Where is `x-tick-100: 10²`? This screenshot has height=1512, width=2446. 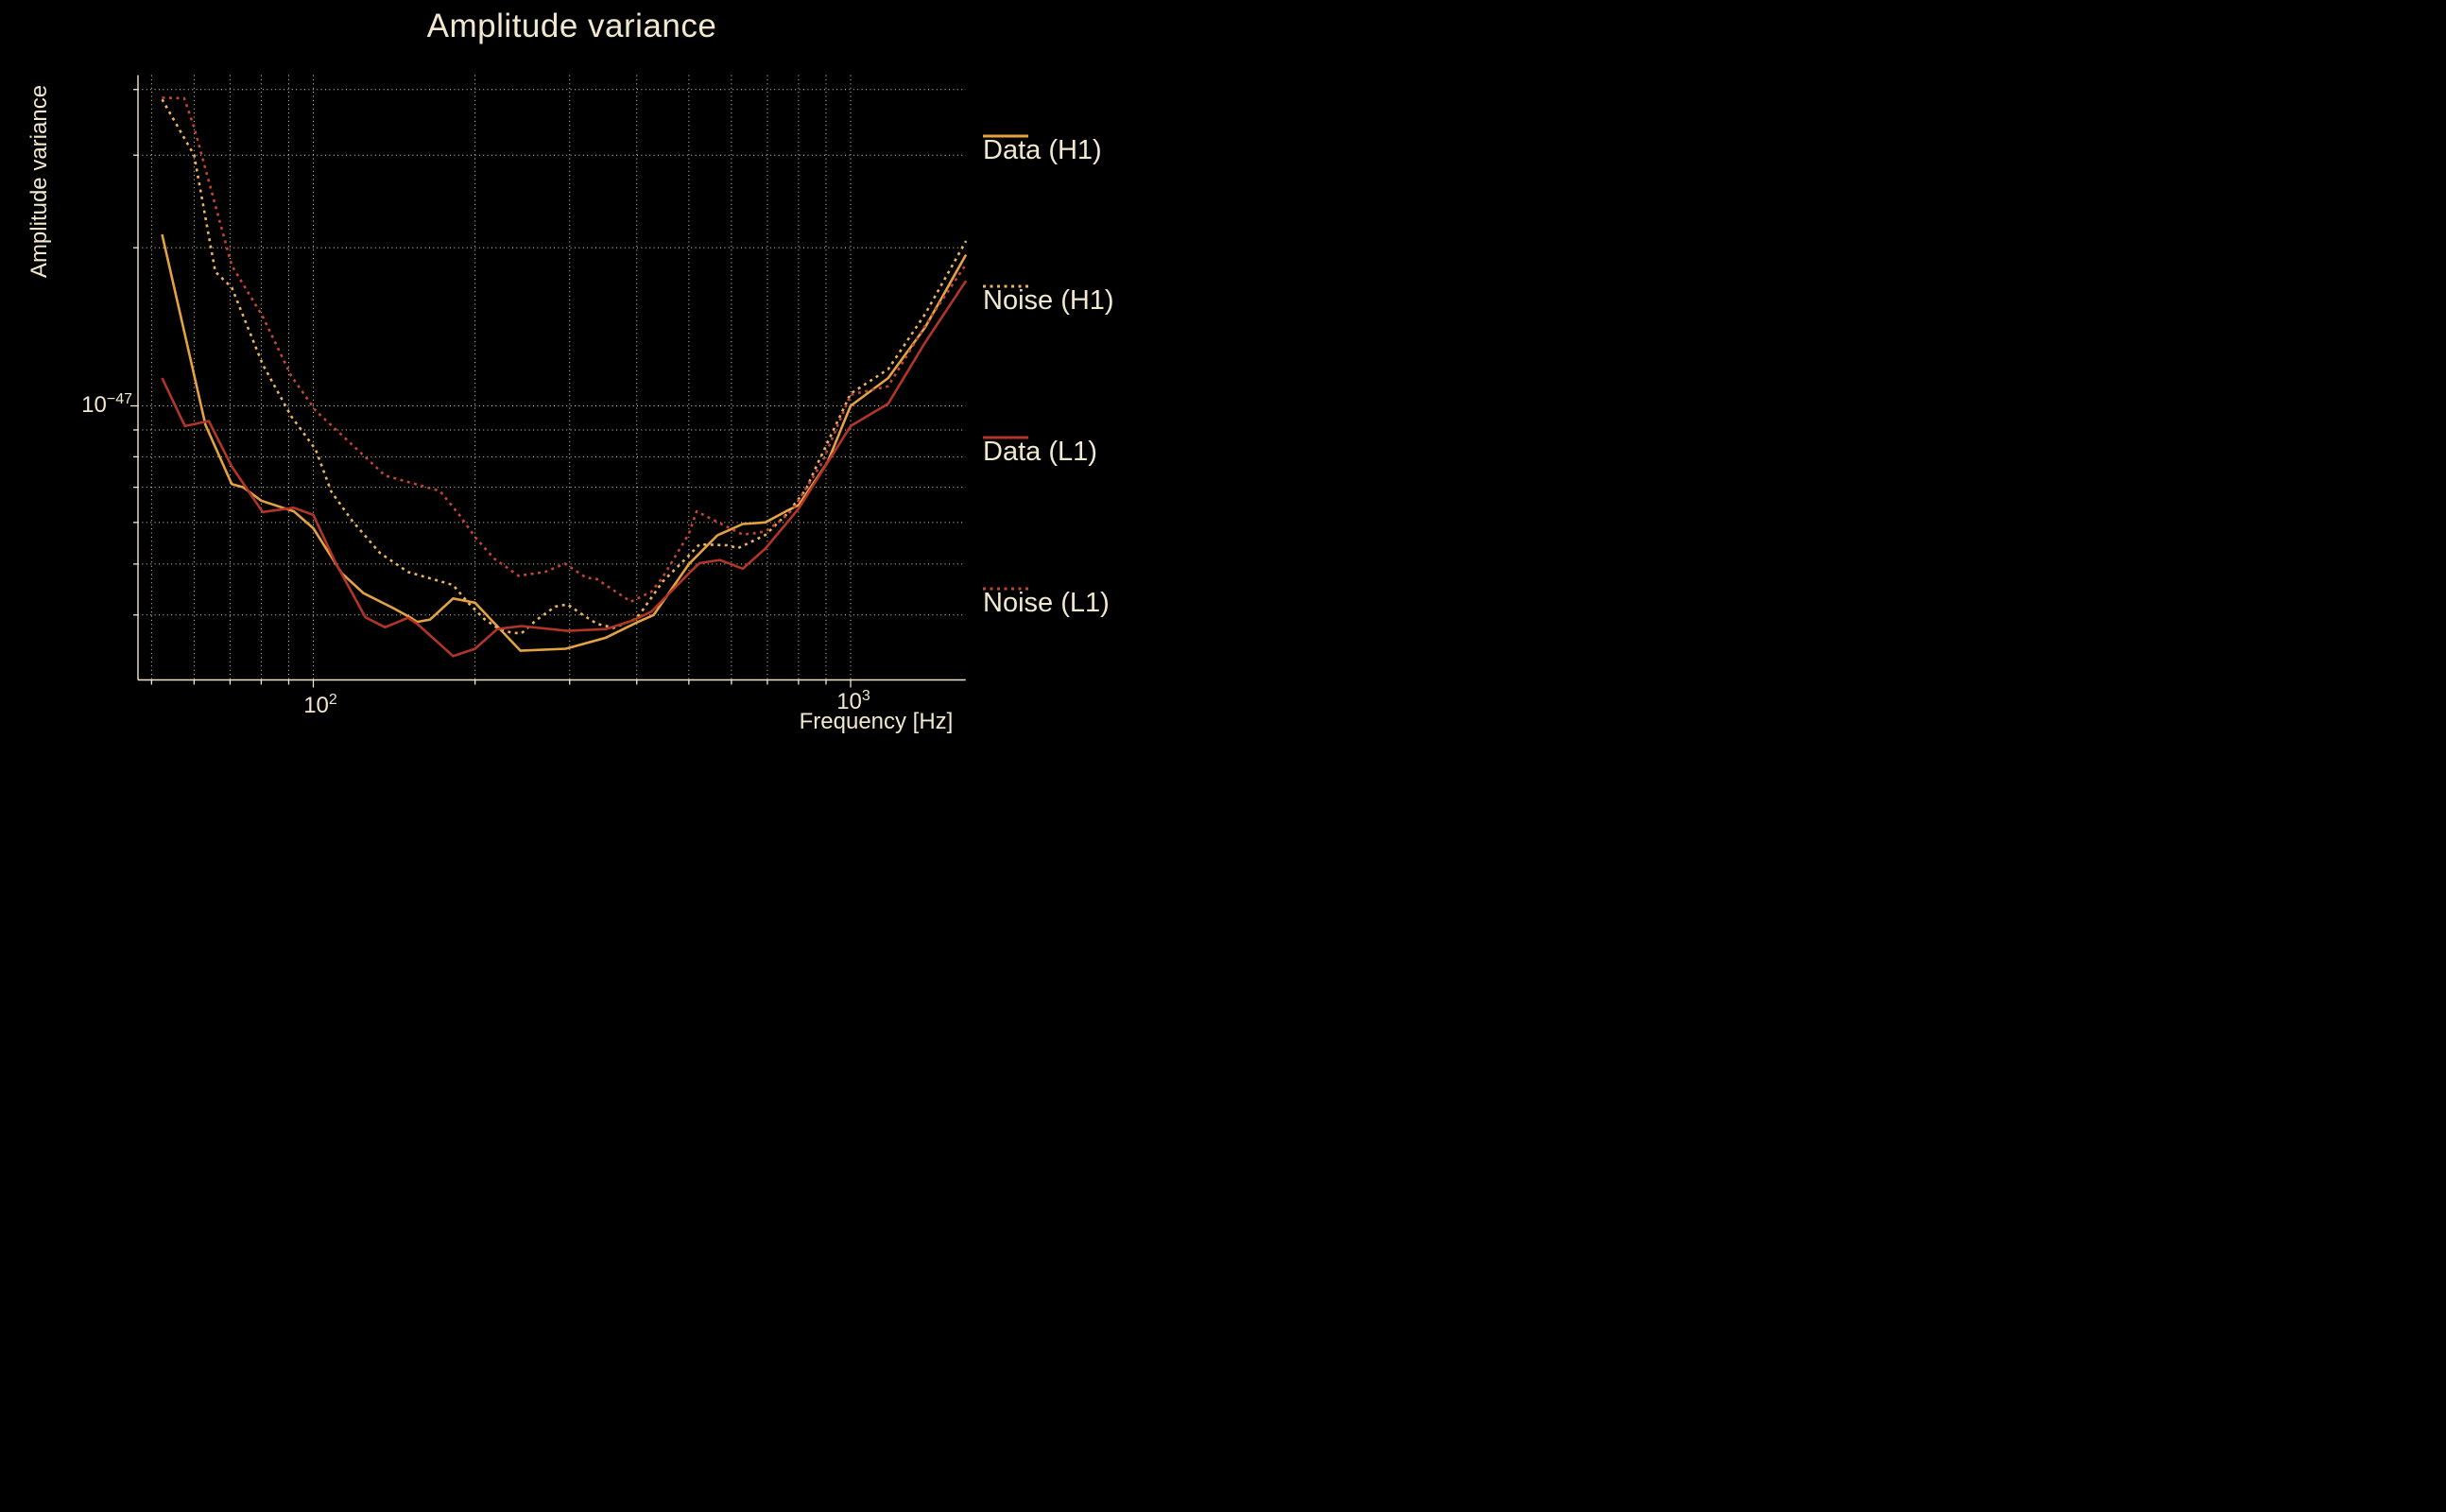 x-tick-100: 10² is located at coordinates (320, 705).